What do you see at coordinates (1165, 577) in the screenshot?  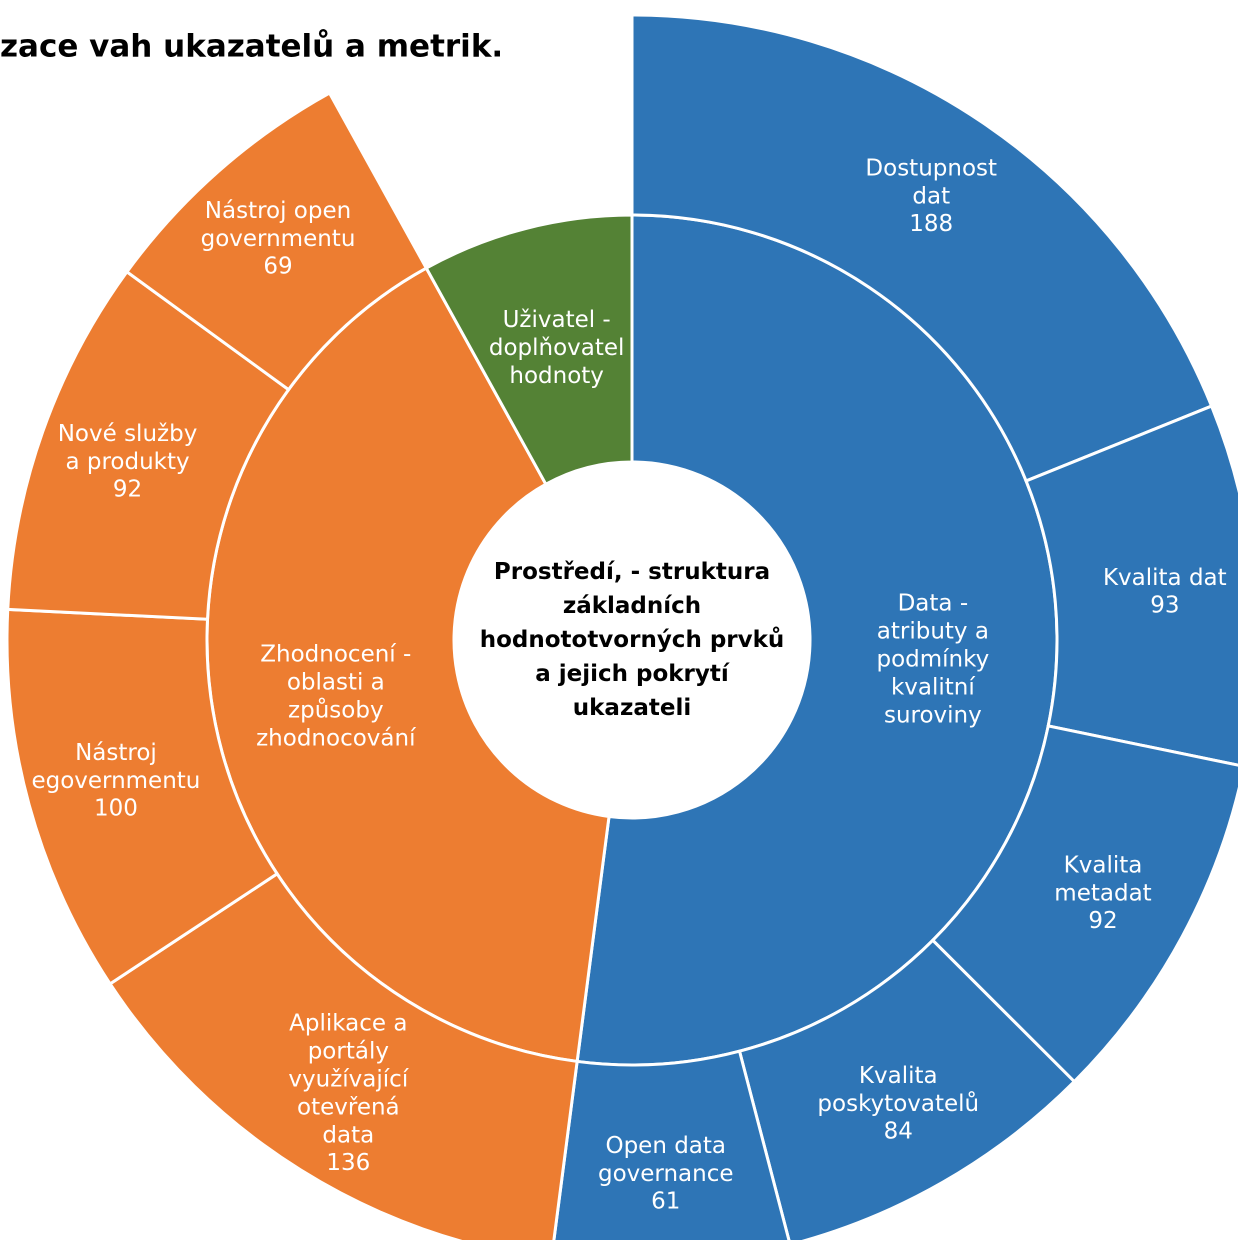 I see `segment-label: Kvalita dat` at bounding box center [1165, 577].